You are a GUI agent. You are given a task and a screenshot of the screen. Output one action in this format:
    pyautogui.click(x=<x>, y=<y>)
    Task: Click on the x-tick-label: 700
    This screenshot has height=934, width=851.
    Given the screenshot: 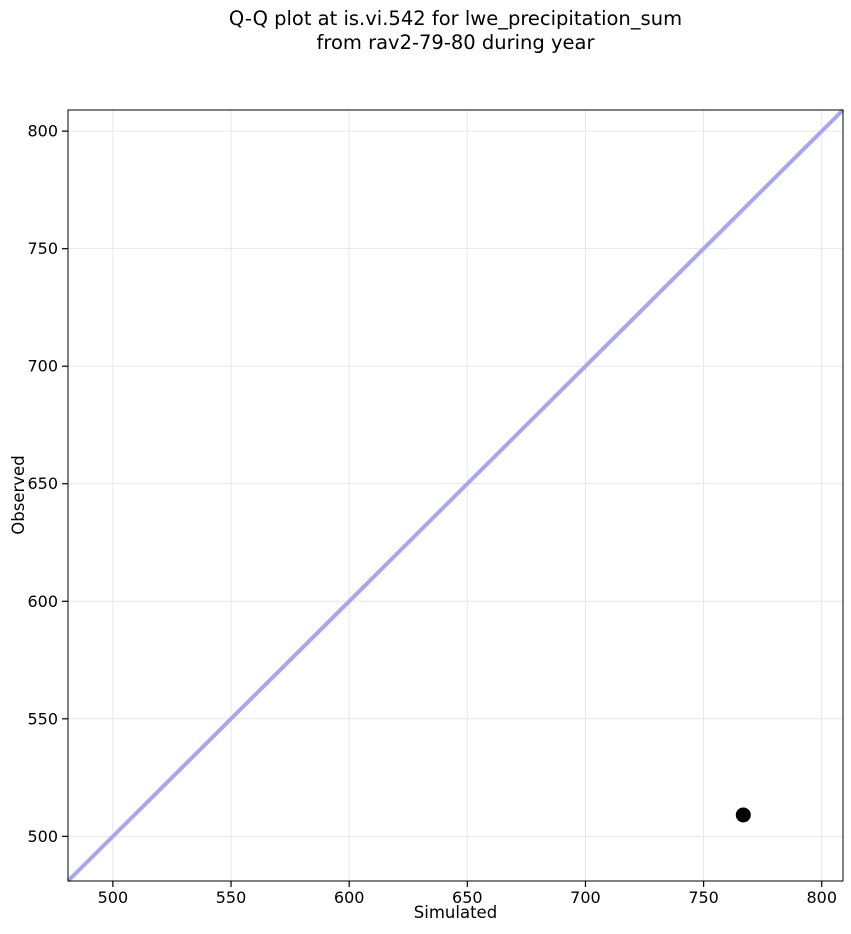 What is the action you would take?
    pyautogui.click(x=585, y=897)
    